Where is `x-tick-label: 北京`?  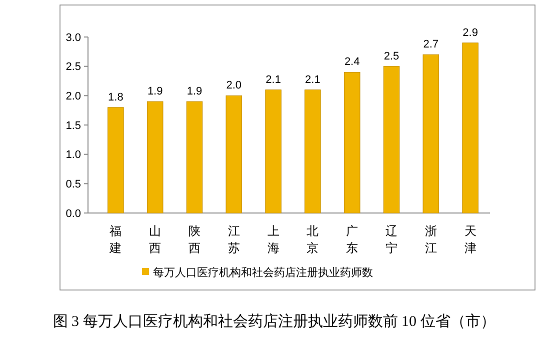 x-tick-label: 北京 is located at coordinates (312, 239).